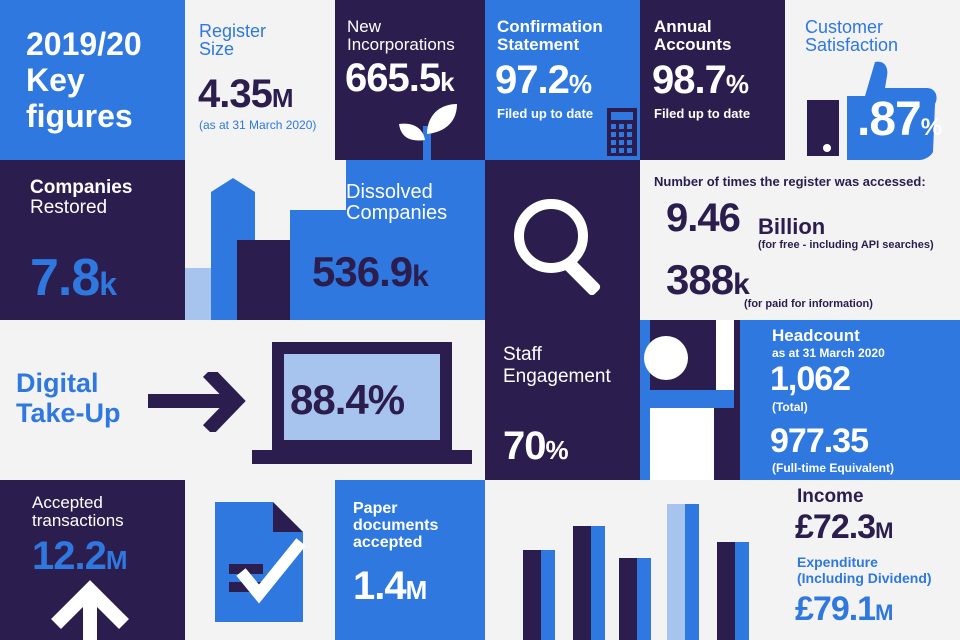 The image size is (960, 640). What do you see at coordinates (557, 247) in the screenshot?
I see `magnifier-icon` at bounding box center [557, 247].